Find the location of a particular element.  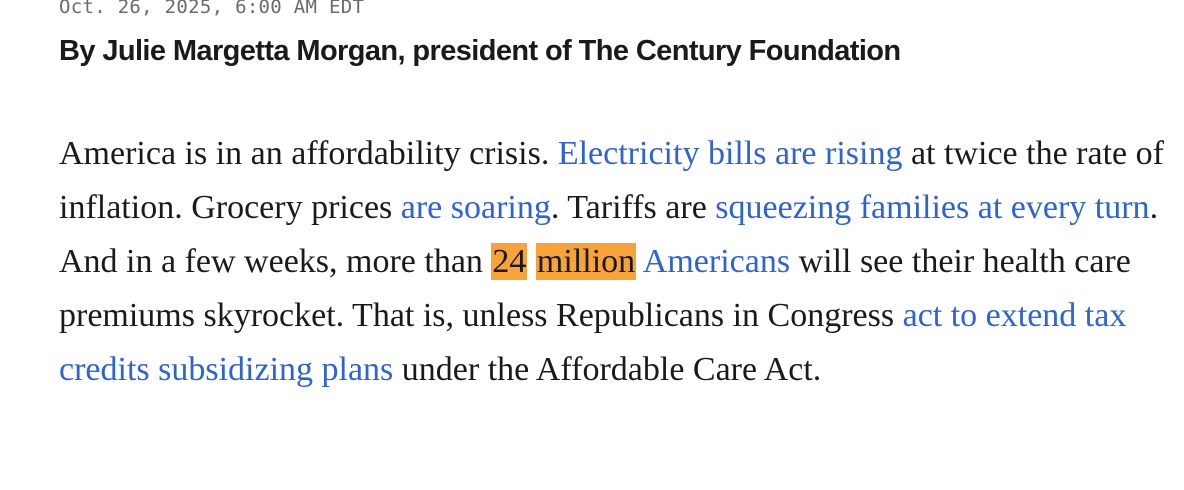

highlighted-number: 24 is located at coordinates (509, 261).